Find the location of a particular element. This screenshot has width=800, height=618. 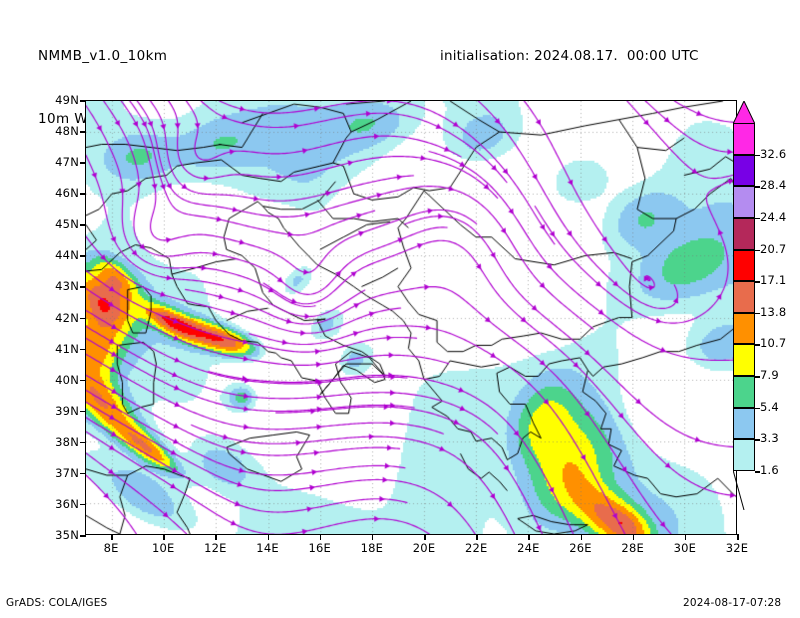

initialisation-label: initialisation: 2024.08.17. 00:00 UTC is located at coordinates (569, 56).